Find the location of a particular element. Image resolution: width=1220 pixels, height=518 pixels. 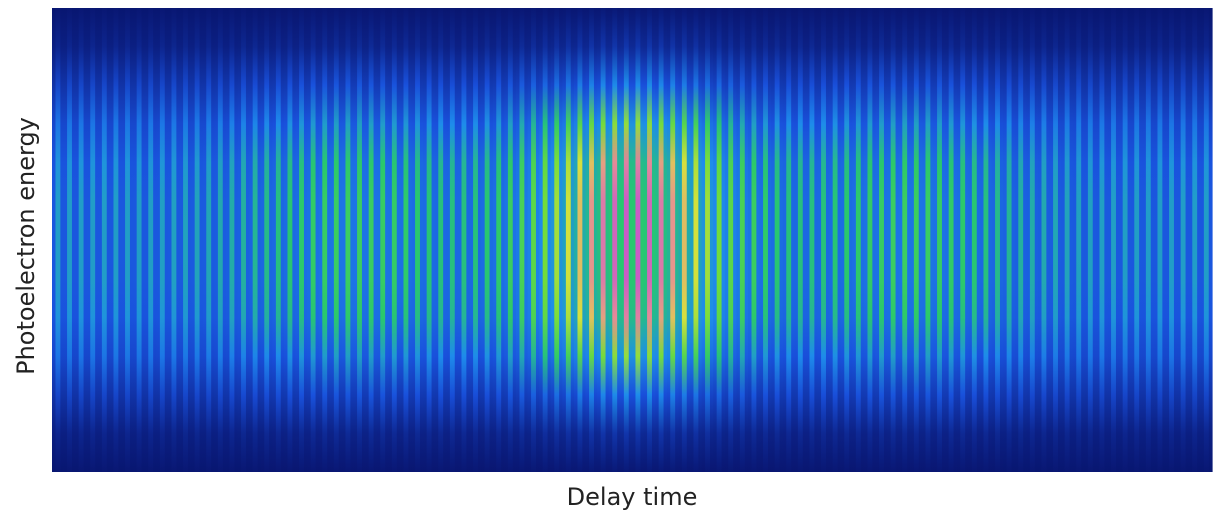

y-axis-label: Photoelectron energy is located at coordinates (26, 246).